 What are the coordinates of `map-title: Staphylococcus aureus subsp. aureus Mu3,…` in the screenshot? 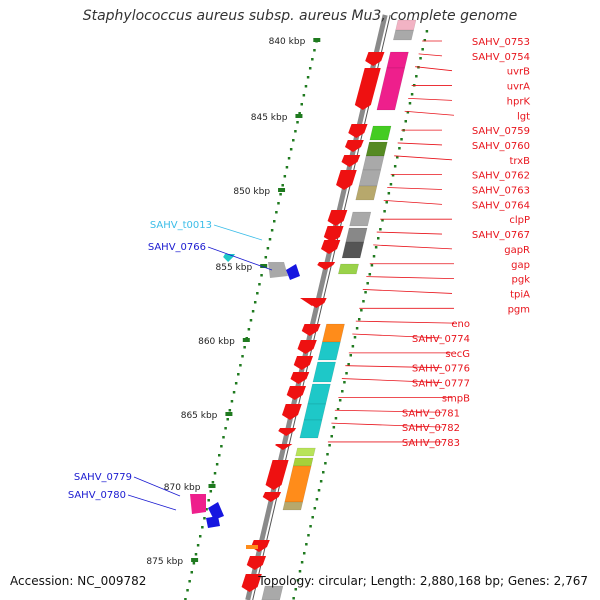 It's located at (300, 16).